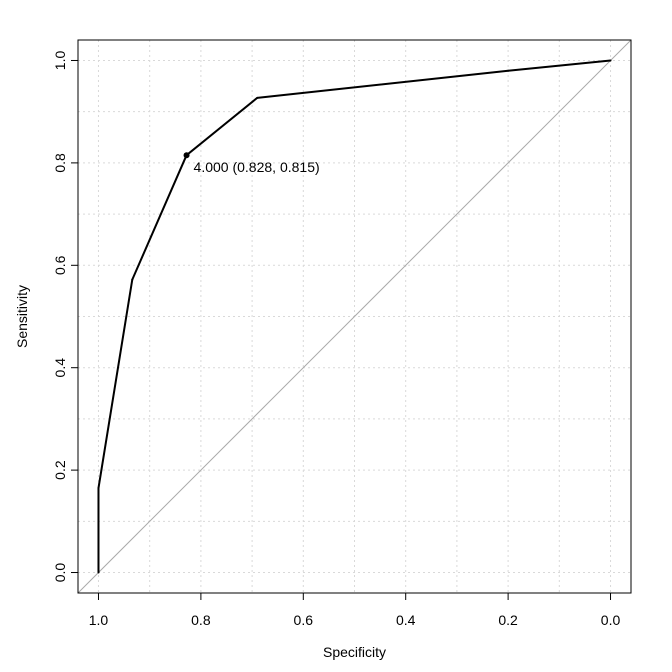  I want to click on y-axis: 0.0 0.2 0.4 0.6 0.8 1.0, so click(65, 317).